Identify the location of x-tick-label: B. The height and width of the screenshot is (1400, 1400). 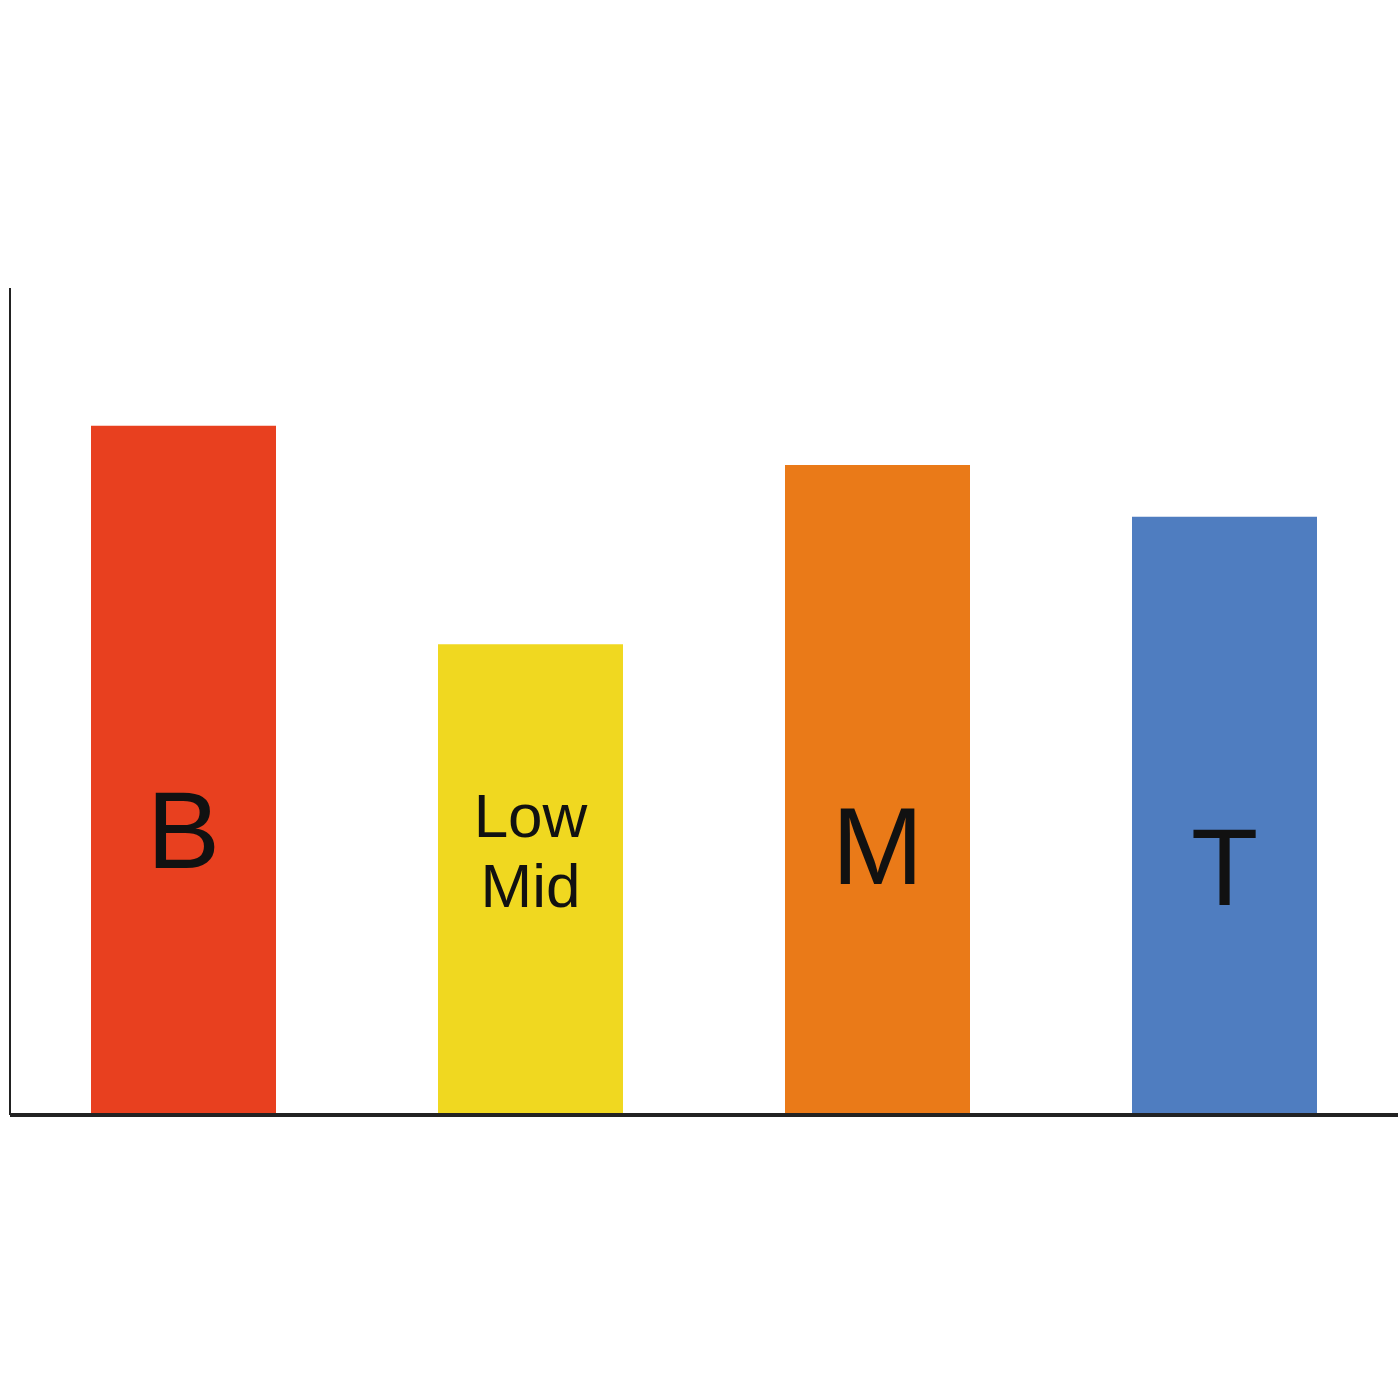
(183, 830).